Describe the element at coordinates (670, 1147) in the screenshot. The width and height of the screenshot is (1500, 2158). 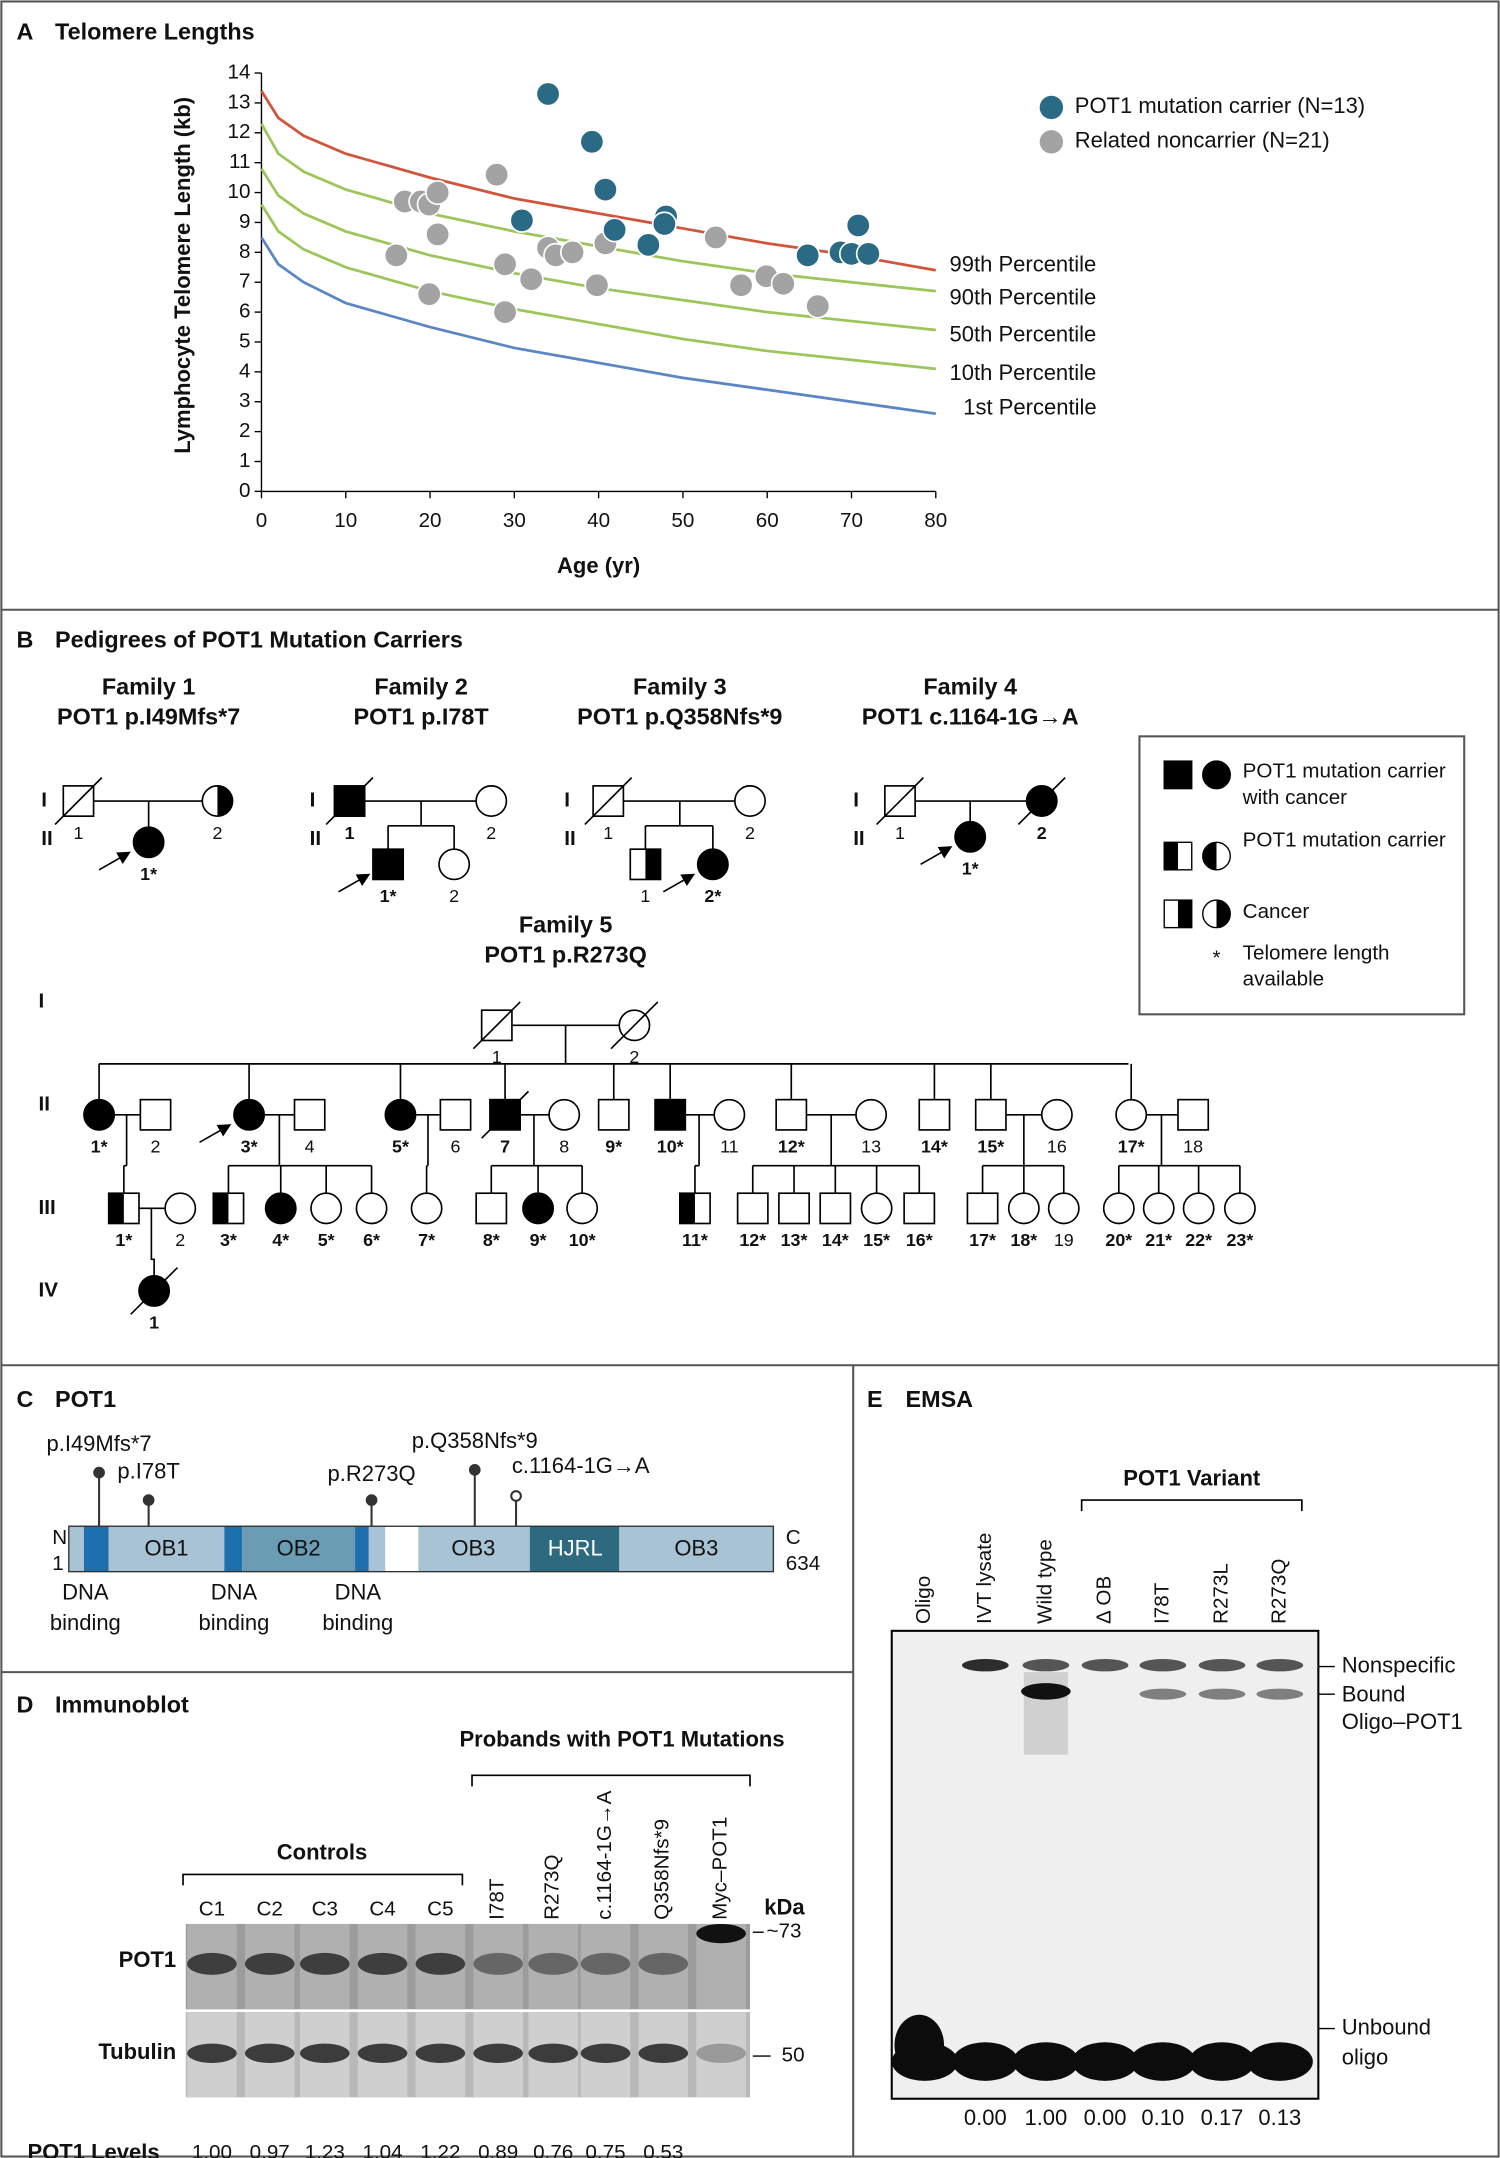
I see `individual-label: 10*` at that location.